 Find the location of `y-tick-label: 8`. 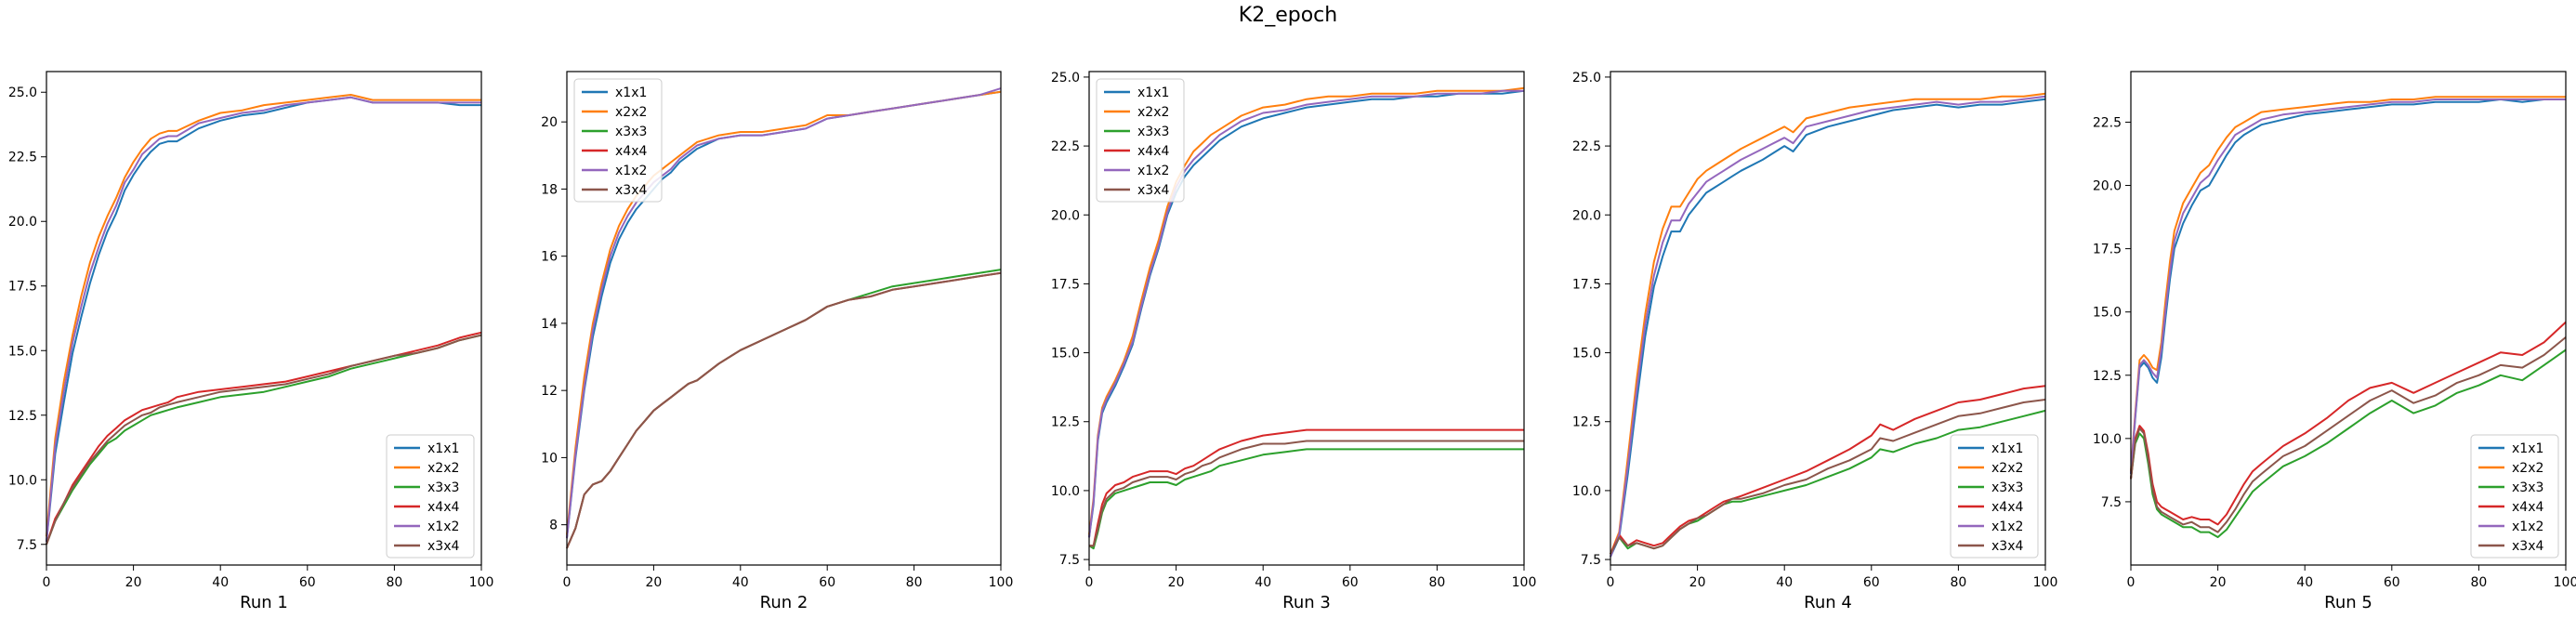

y-tick-label: 8 is located at coordinates (553, 526).